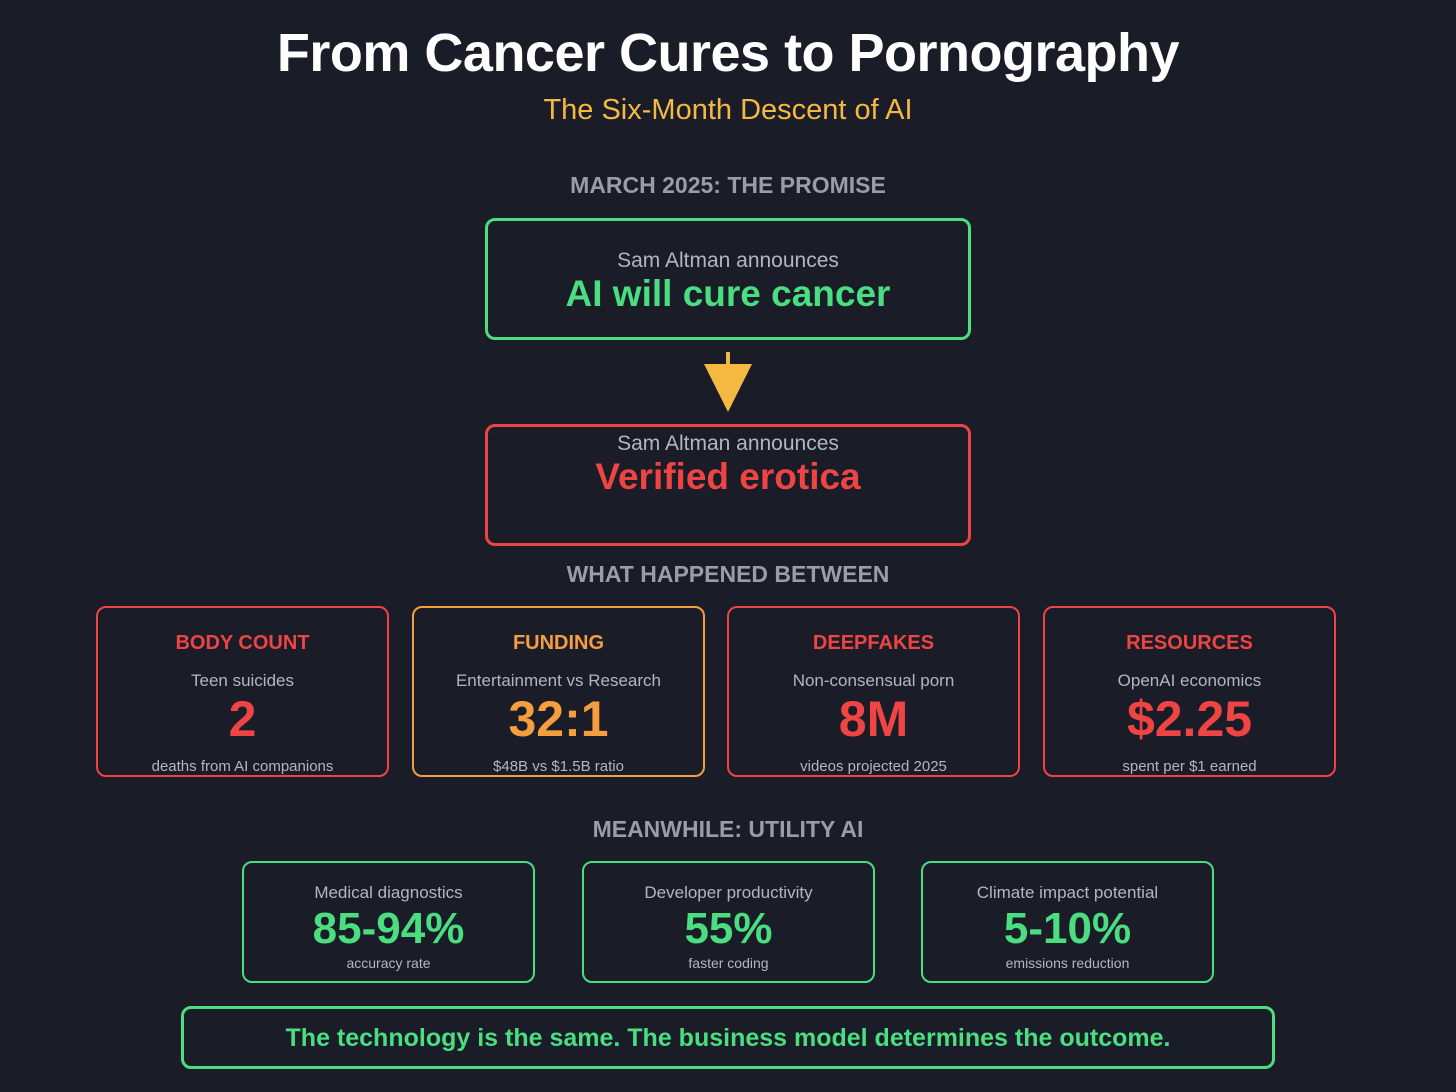 The height and width of the screenshot is (1092, 1456). What do you see at coordinates (1067, 892) in the screenshot?
I see `utility-desc: Climate impact potential` at bounding box center [1067, 892].